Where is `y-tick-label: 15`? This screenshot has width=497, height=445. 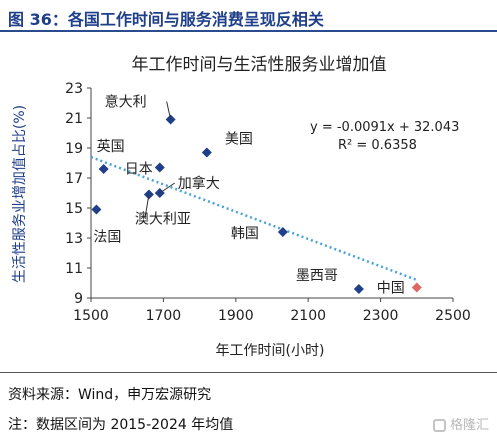
y-tick-label: 15 is located at coordinates (74, 209).